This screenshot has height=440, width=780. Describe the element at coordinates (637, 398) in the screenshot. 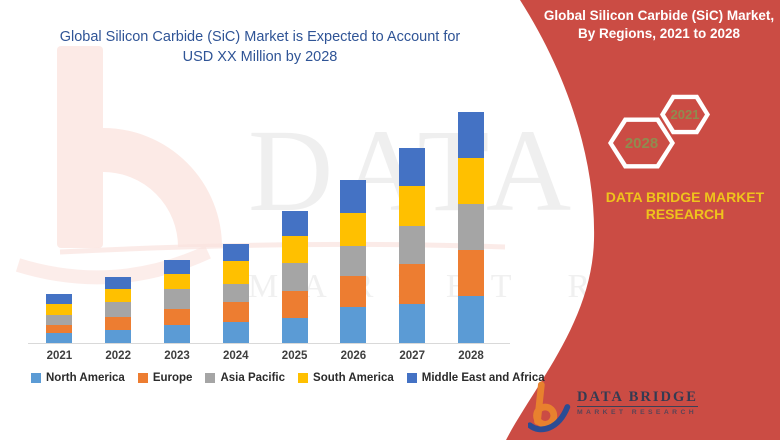

I see `logo-name: DATA BRIDGE` at that location.